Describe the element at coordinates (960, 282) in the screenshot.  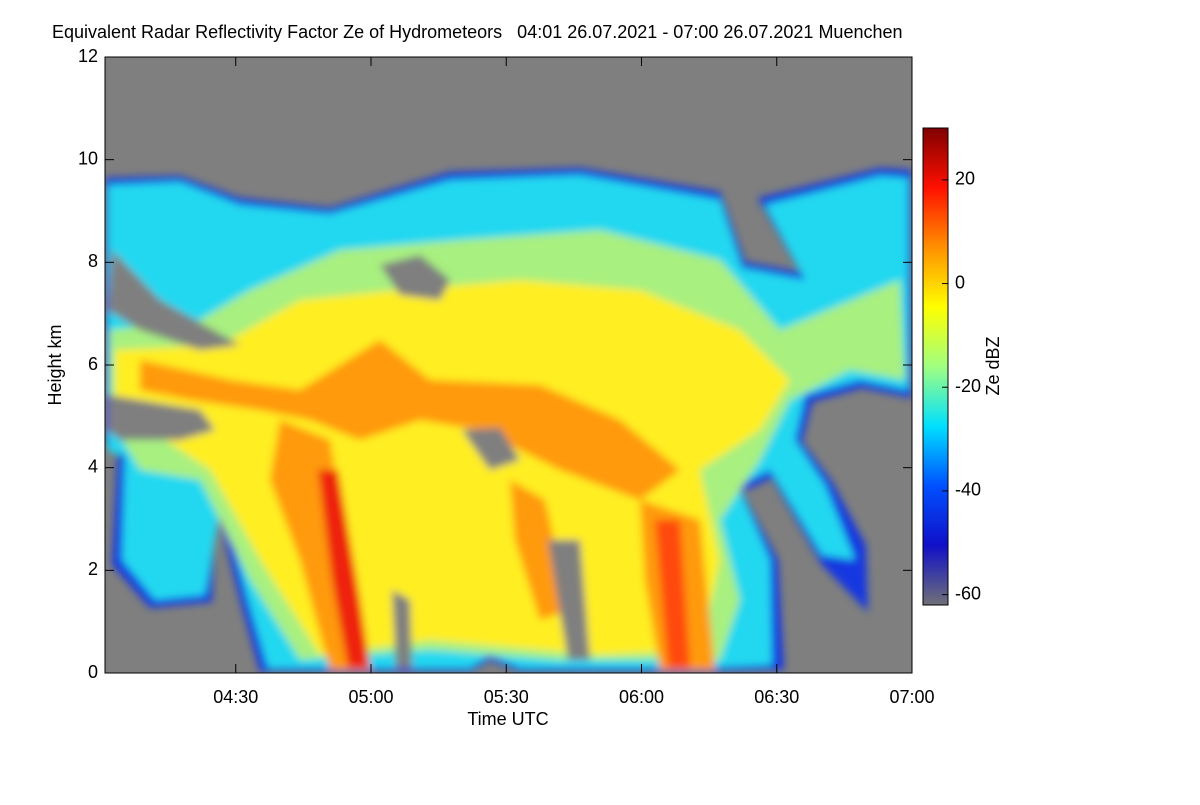
I see `colorbar-tick-label: 0` at that location.